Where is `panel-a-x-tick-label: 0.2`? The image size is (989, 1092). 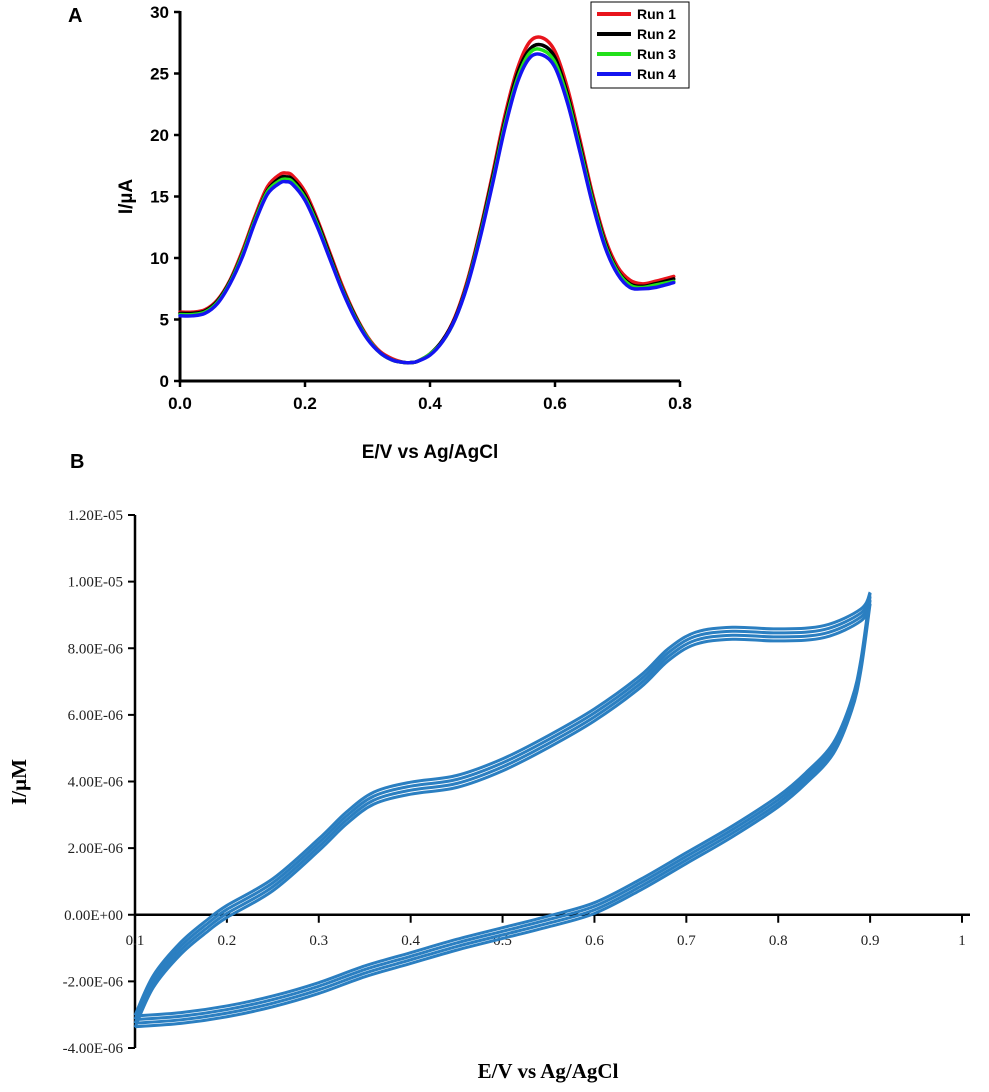 panel-a-x-tick-label: 0.2 is located at coordinates (305, 403).